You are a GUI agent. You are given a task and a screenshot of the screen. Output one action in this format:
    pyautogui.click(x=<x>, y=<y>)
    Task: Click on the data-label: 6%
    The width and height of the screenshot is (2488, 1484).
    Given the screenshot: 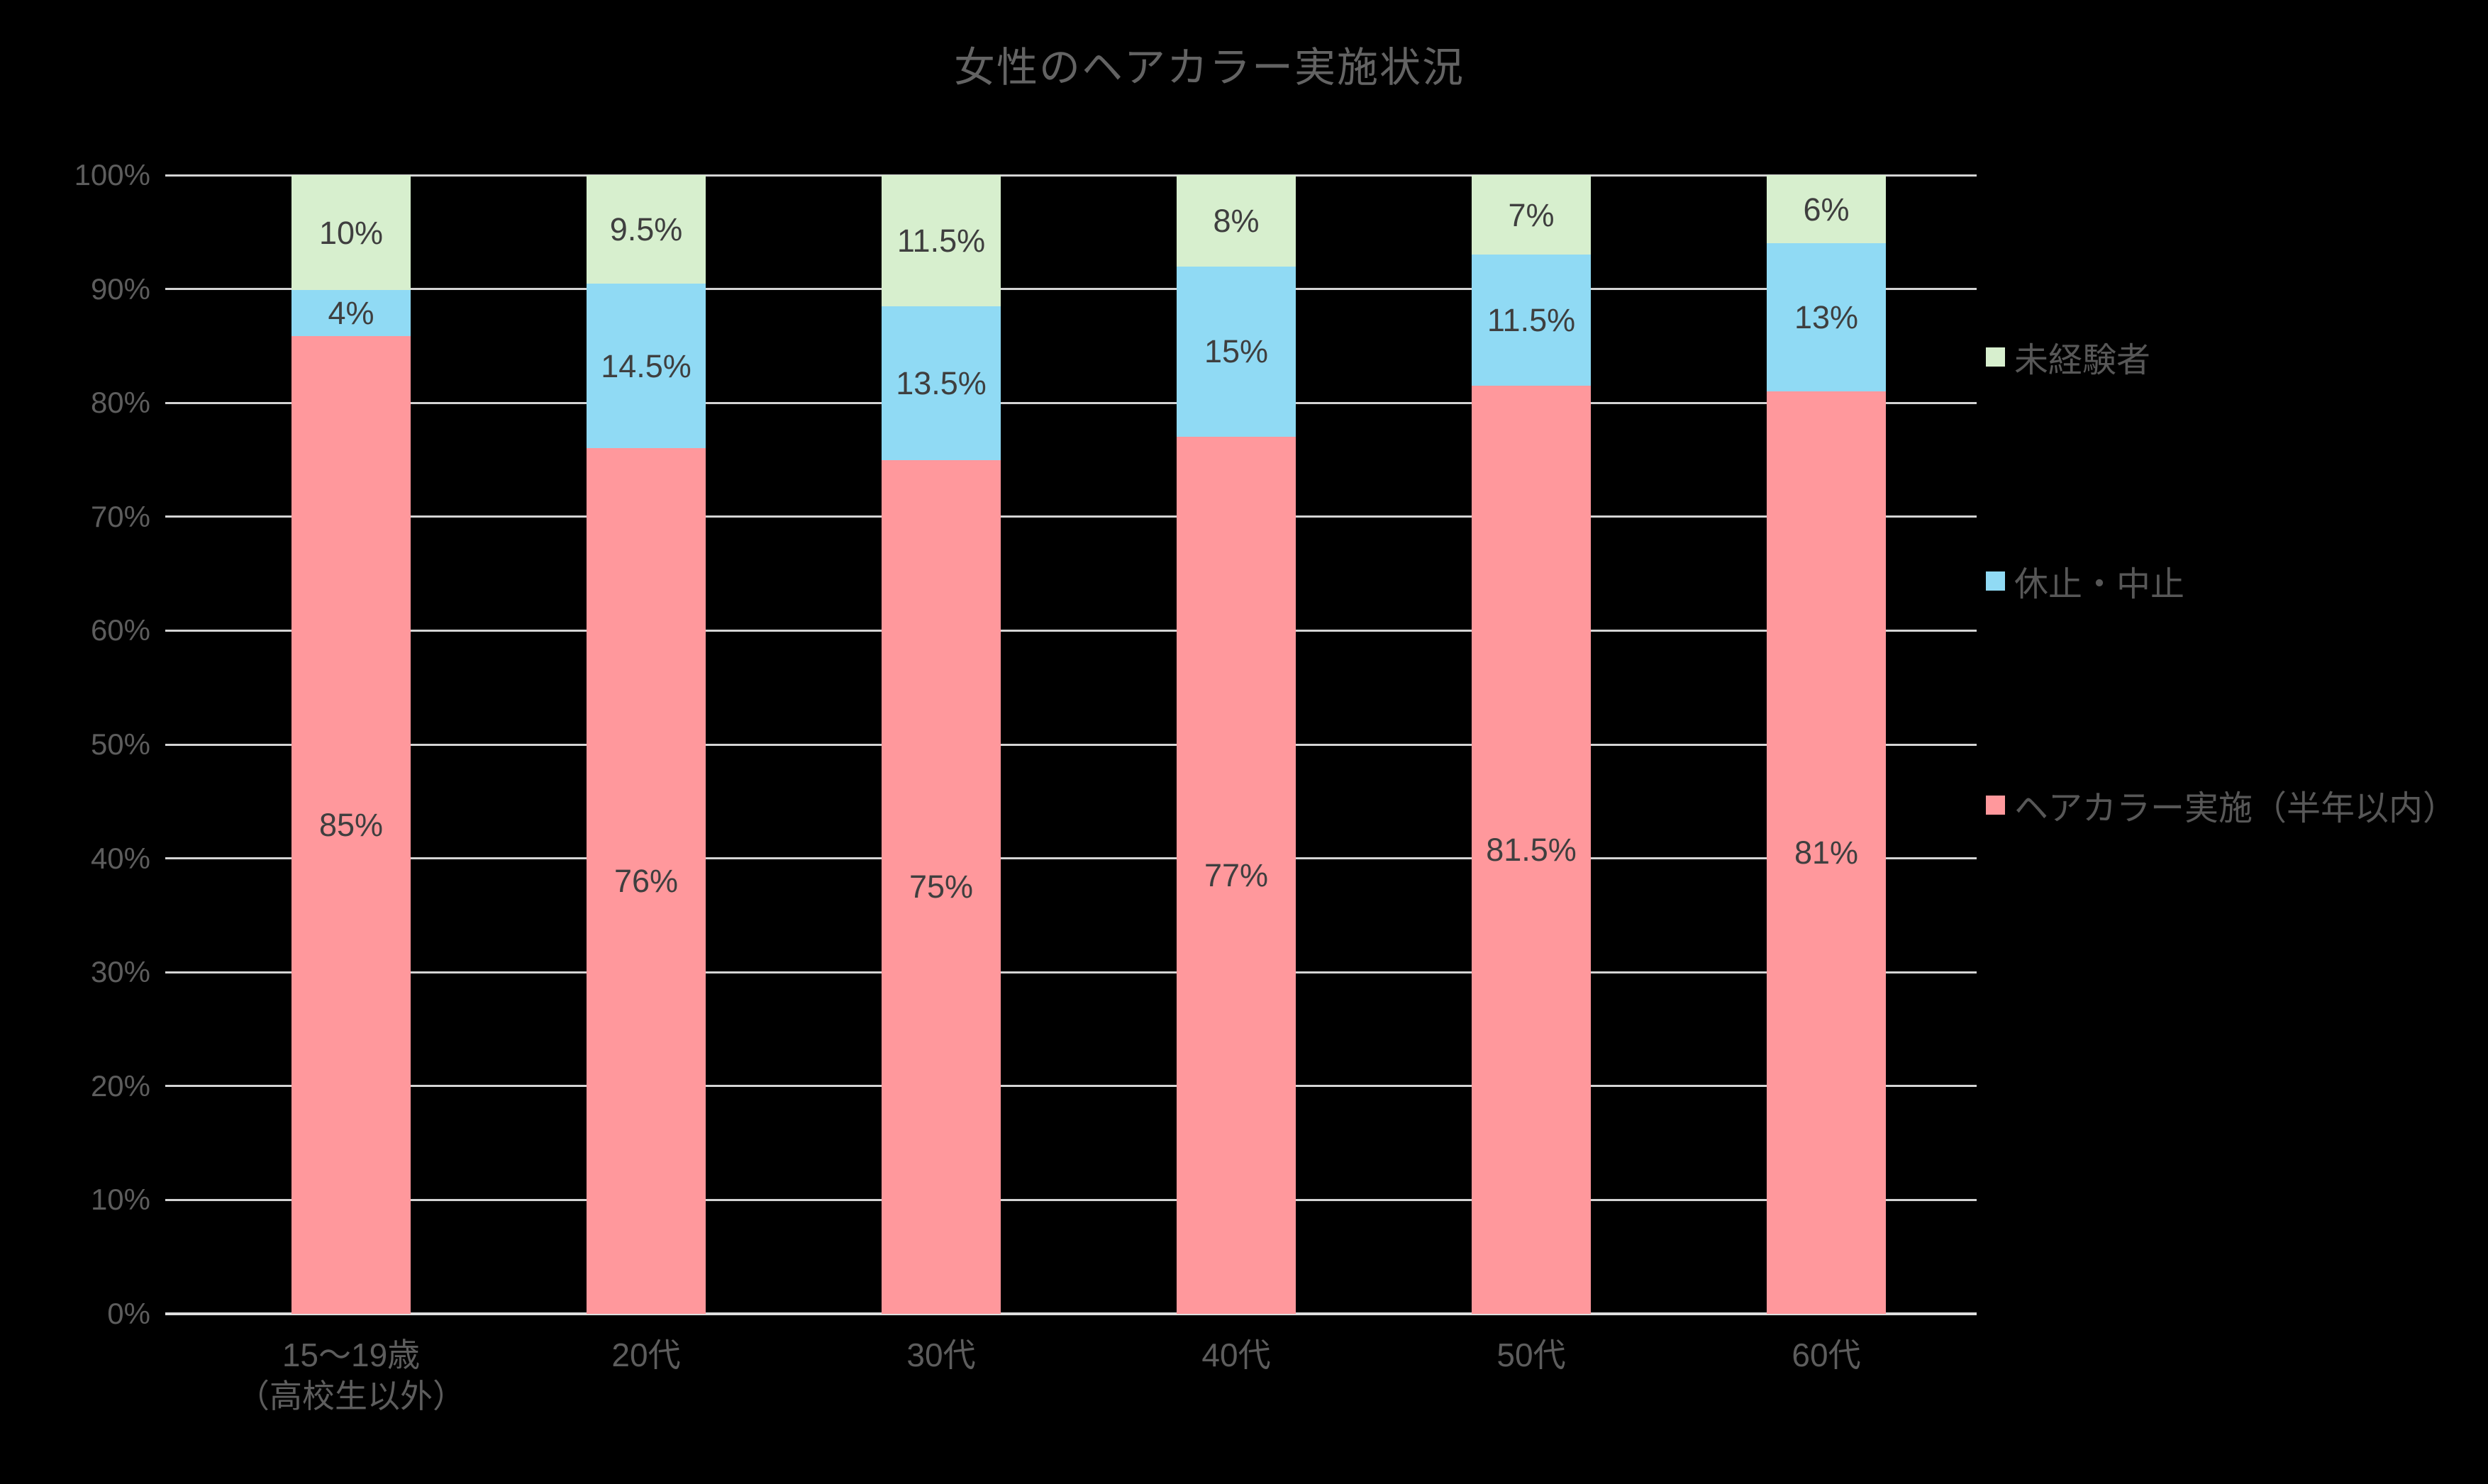 What is the action you would take?
    pyautogui.click(x=1826, y=209)
    